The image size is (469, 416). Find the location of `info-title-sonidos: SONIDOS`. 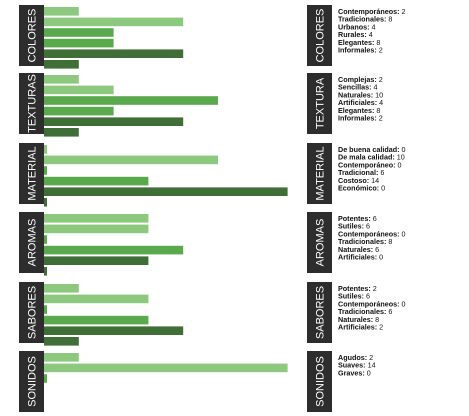

info-title-sonidos: SONIDOS is located at coordinates (321, 381).